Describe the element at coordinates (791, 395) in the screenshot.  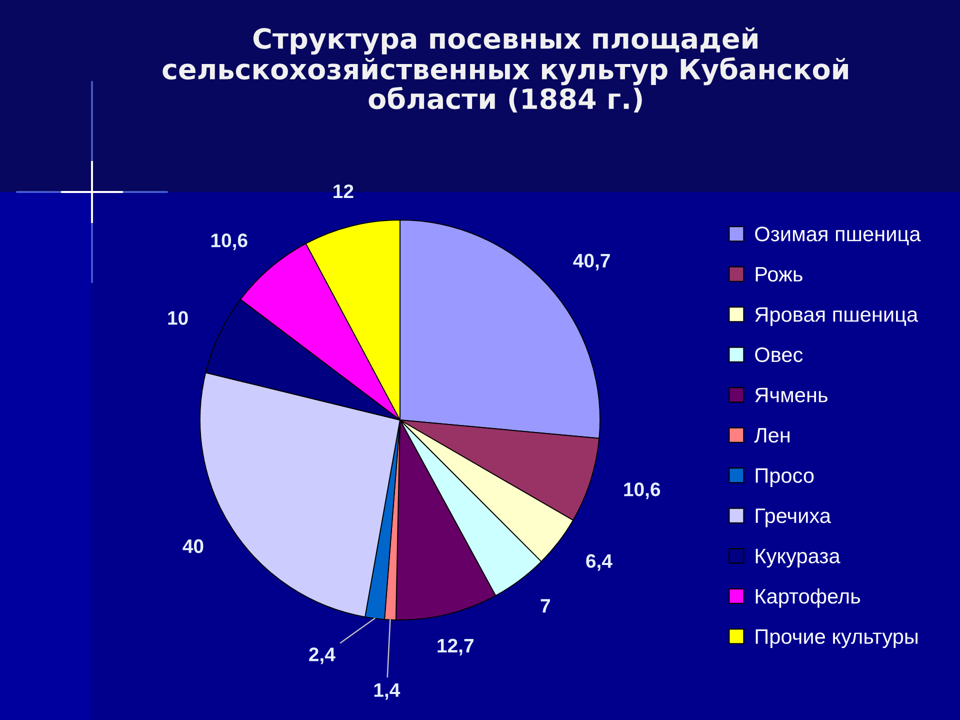
I see `legend-label: Ячмень` at that location.